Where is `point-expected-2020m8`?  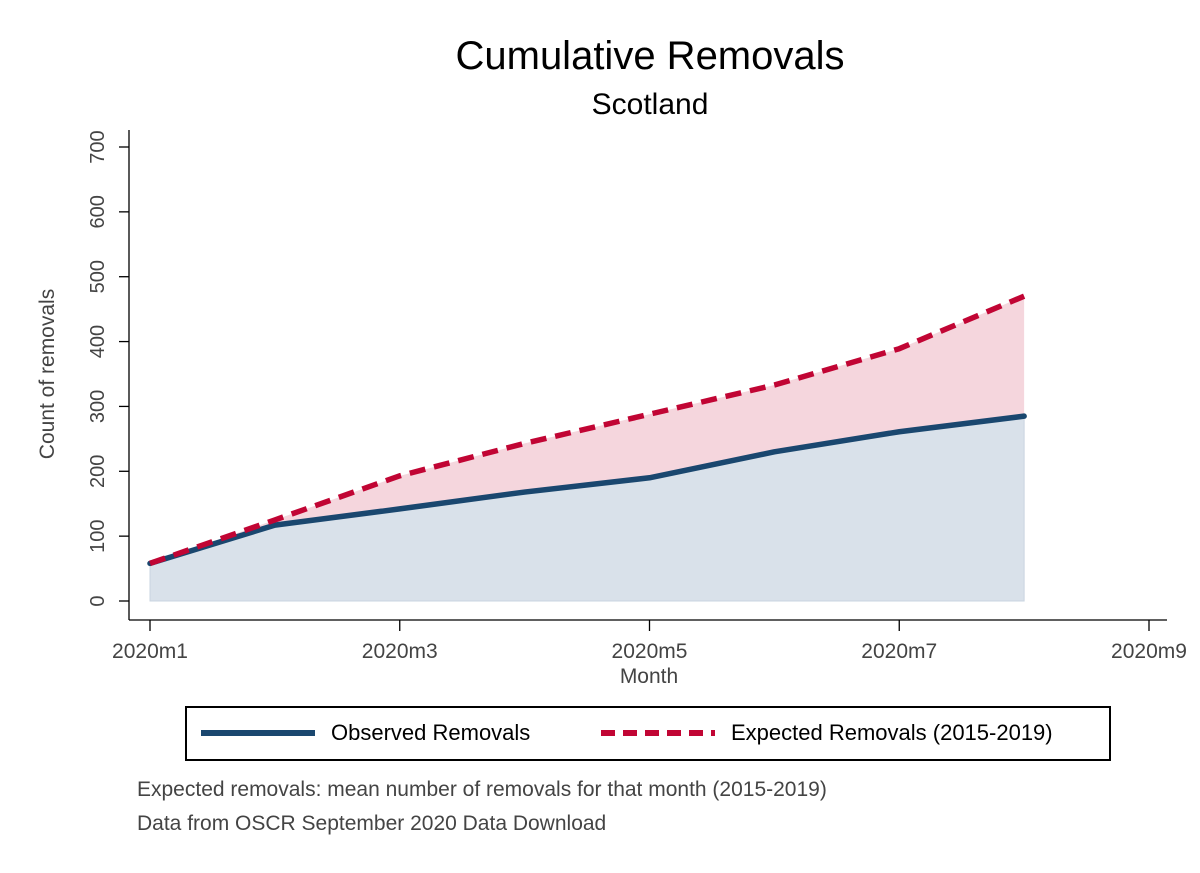 point-expected-2020m8 is located at coordinates (1024, 296).